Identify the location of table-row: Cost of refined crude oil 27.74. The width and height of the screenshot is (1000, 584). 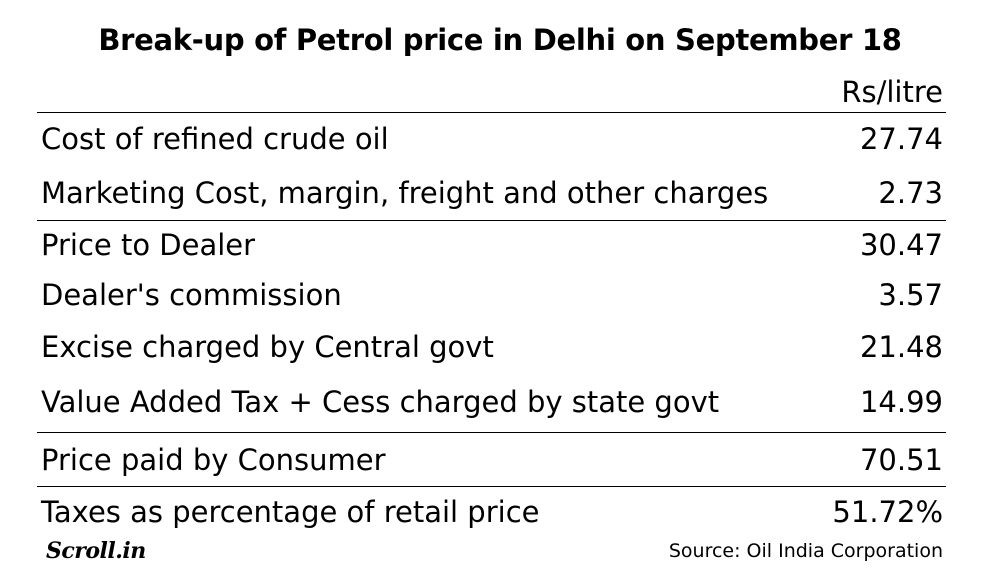
(492, 139).